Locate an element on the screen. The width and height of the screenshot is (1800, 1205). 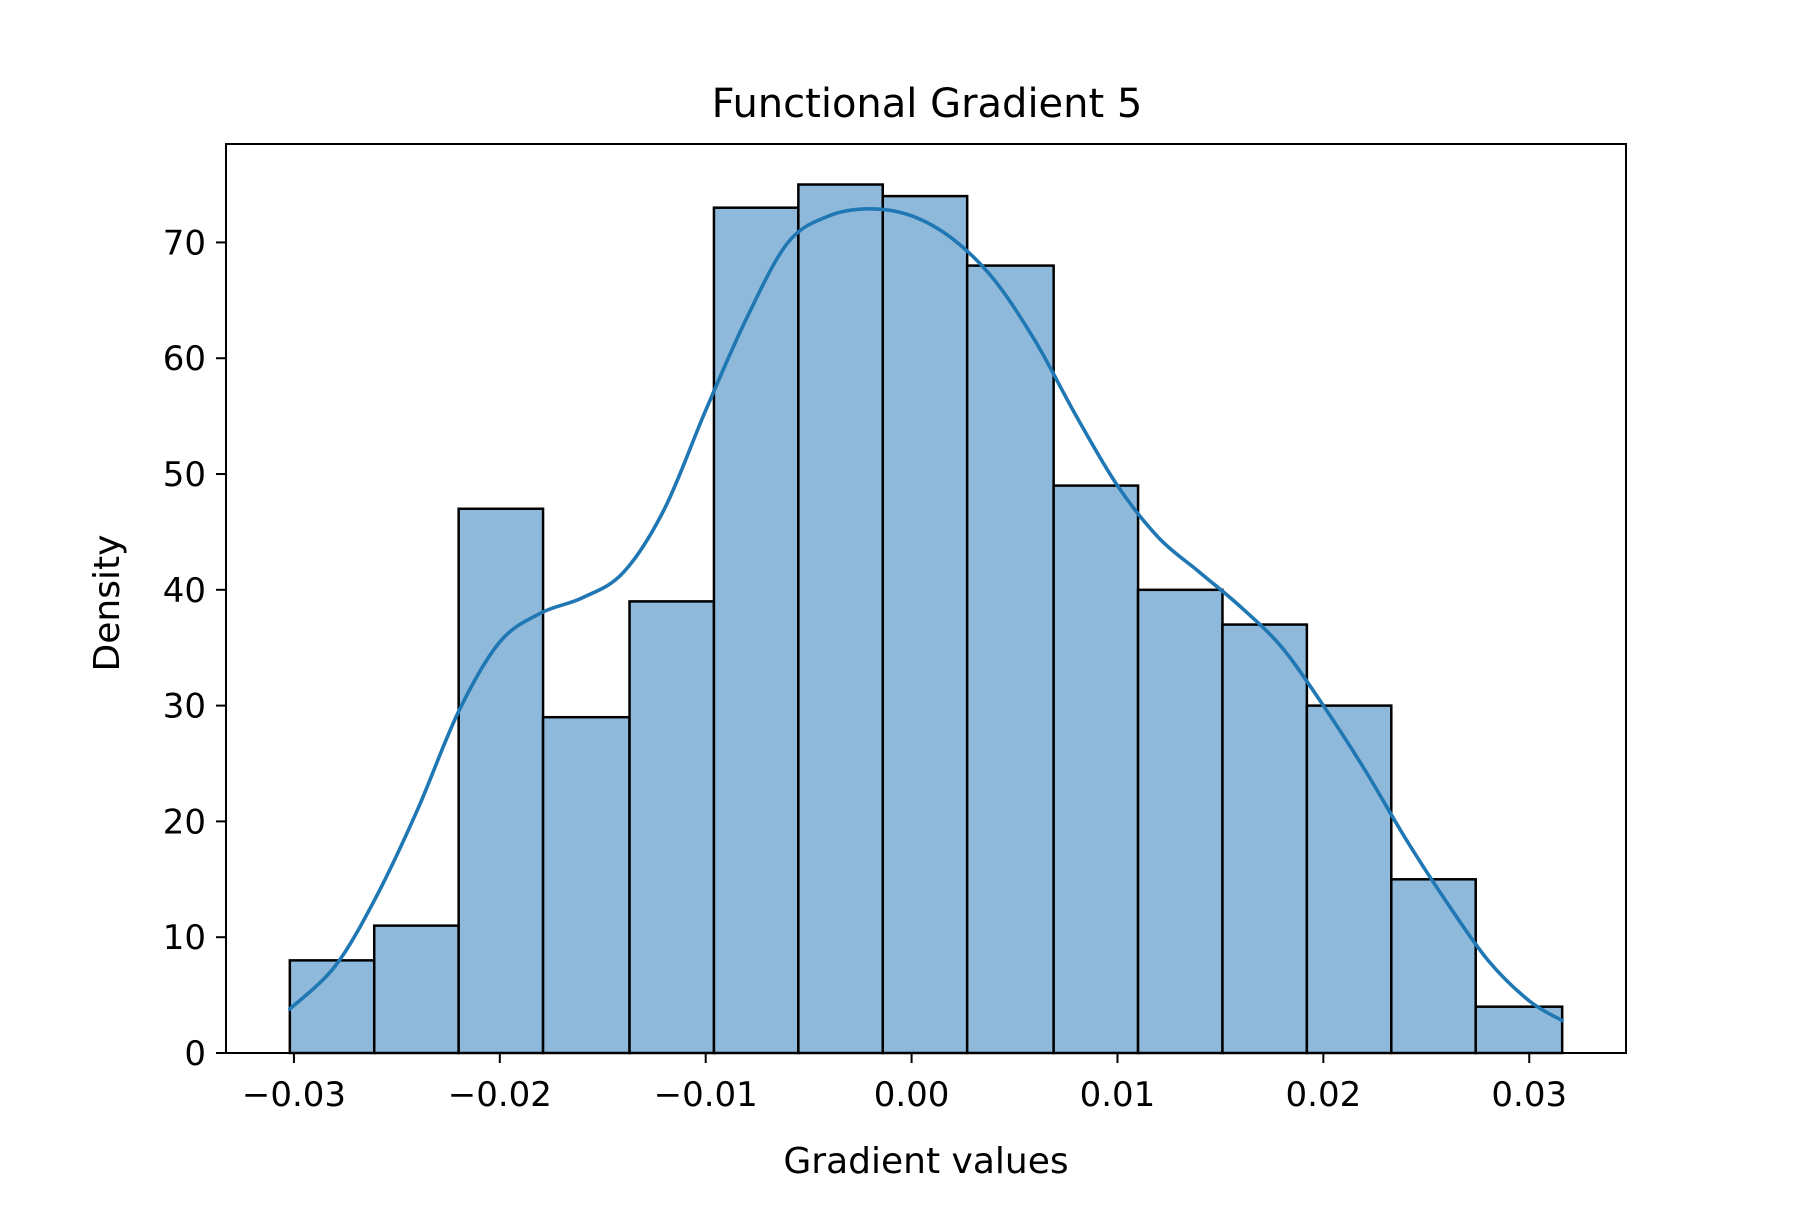
x-tick-label: 0.00 is located at coordinates (912, 1095).